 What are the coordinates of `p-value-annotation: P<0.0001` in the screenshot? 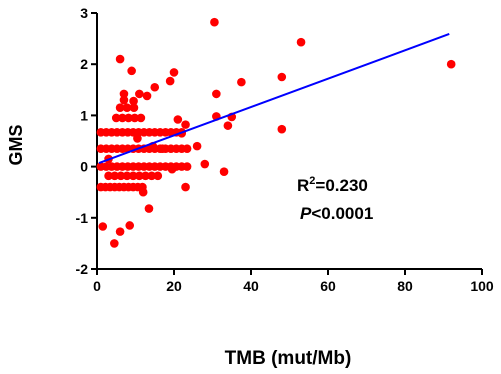 It's located at (336, 213).